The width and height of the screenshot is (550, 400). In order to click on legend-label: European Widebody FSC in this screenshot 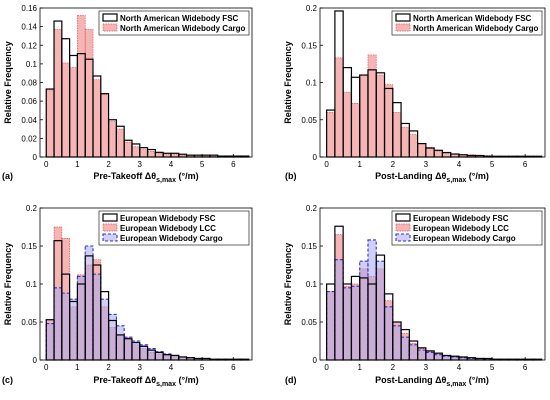, I will do `click(168, 218)`.